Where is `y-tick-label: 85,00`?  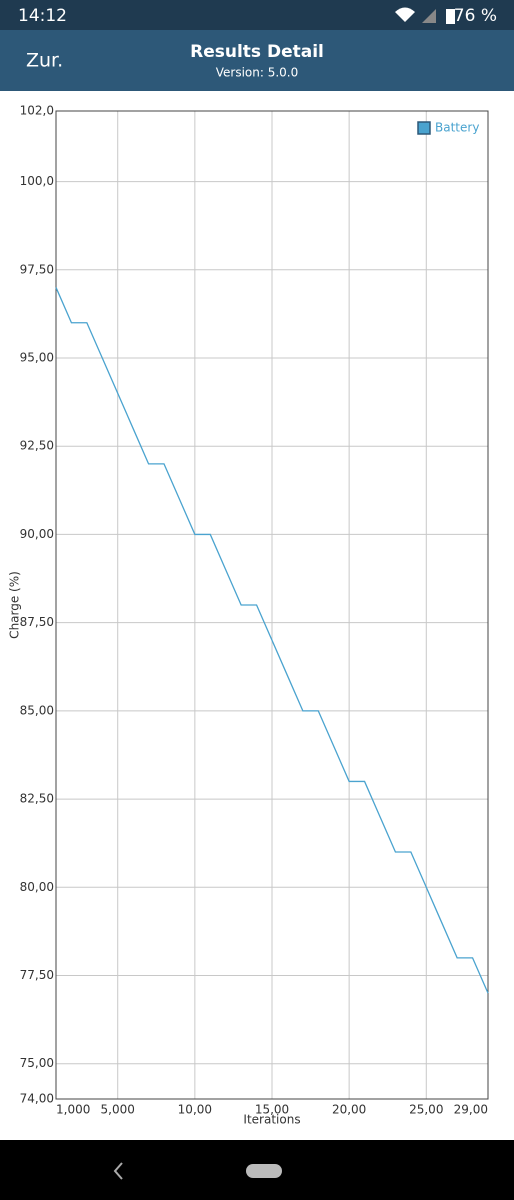
y-tick-label: 85,00 is located at coordinates (37, 710).